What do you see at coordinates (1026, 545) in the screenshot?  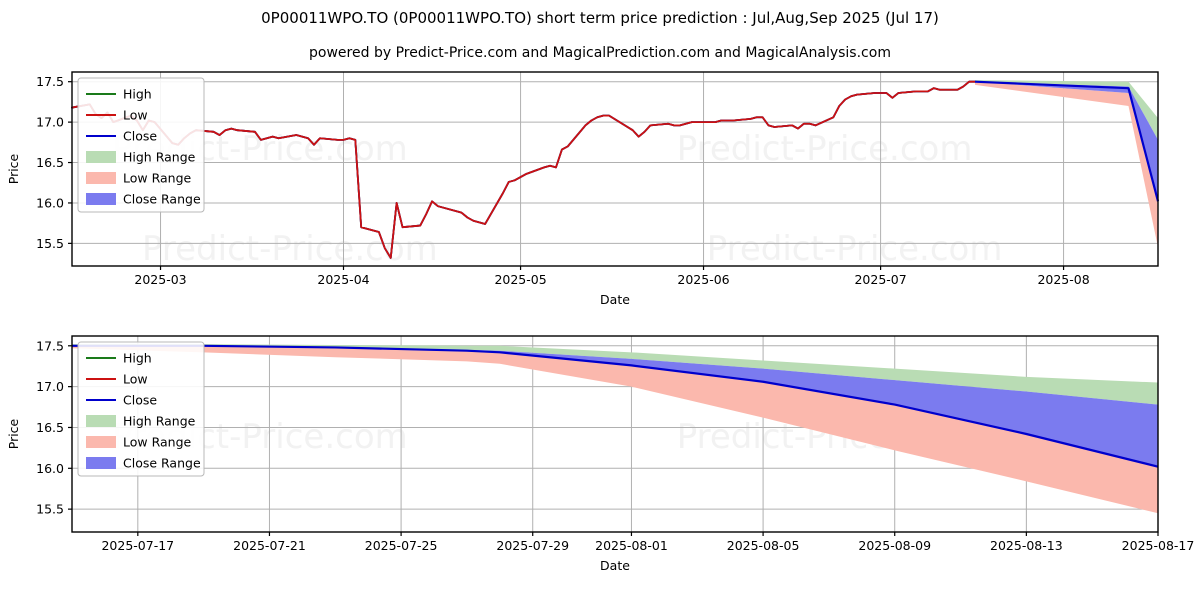 I see `x-tick-label: 2025-08-13` at bounding box center [1026, 545].